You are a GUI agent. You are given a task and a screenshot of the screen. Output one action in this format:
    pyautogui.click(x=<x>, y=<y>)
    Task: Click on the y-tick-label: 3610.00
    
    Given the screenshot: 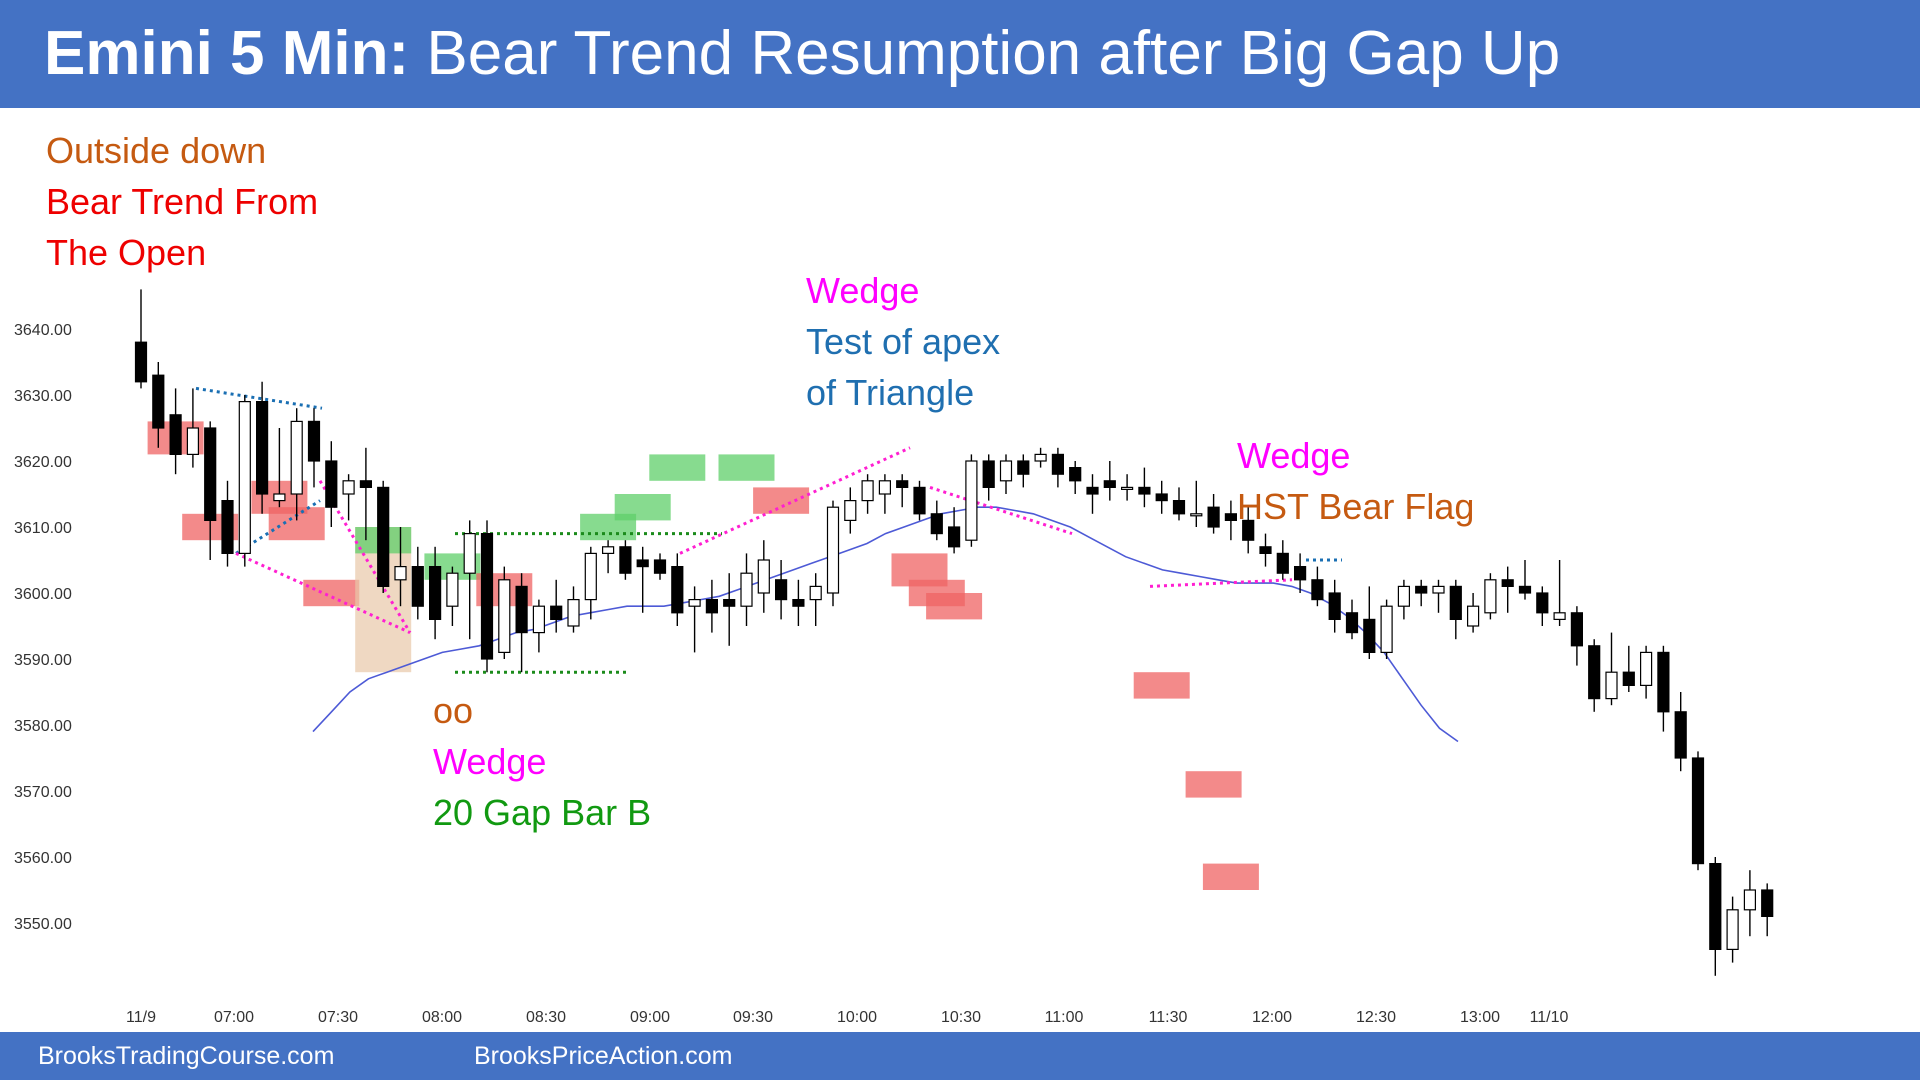 What is the action you would take?
    pyautogui.click(x=43, y=528)
    